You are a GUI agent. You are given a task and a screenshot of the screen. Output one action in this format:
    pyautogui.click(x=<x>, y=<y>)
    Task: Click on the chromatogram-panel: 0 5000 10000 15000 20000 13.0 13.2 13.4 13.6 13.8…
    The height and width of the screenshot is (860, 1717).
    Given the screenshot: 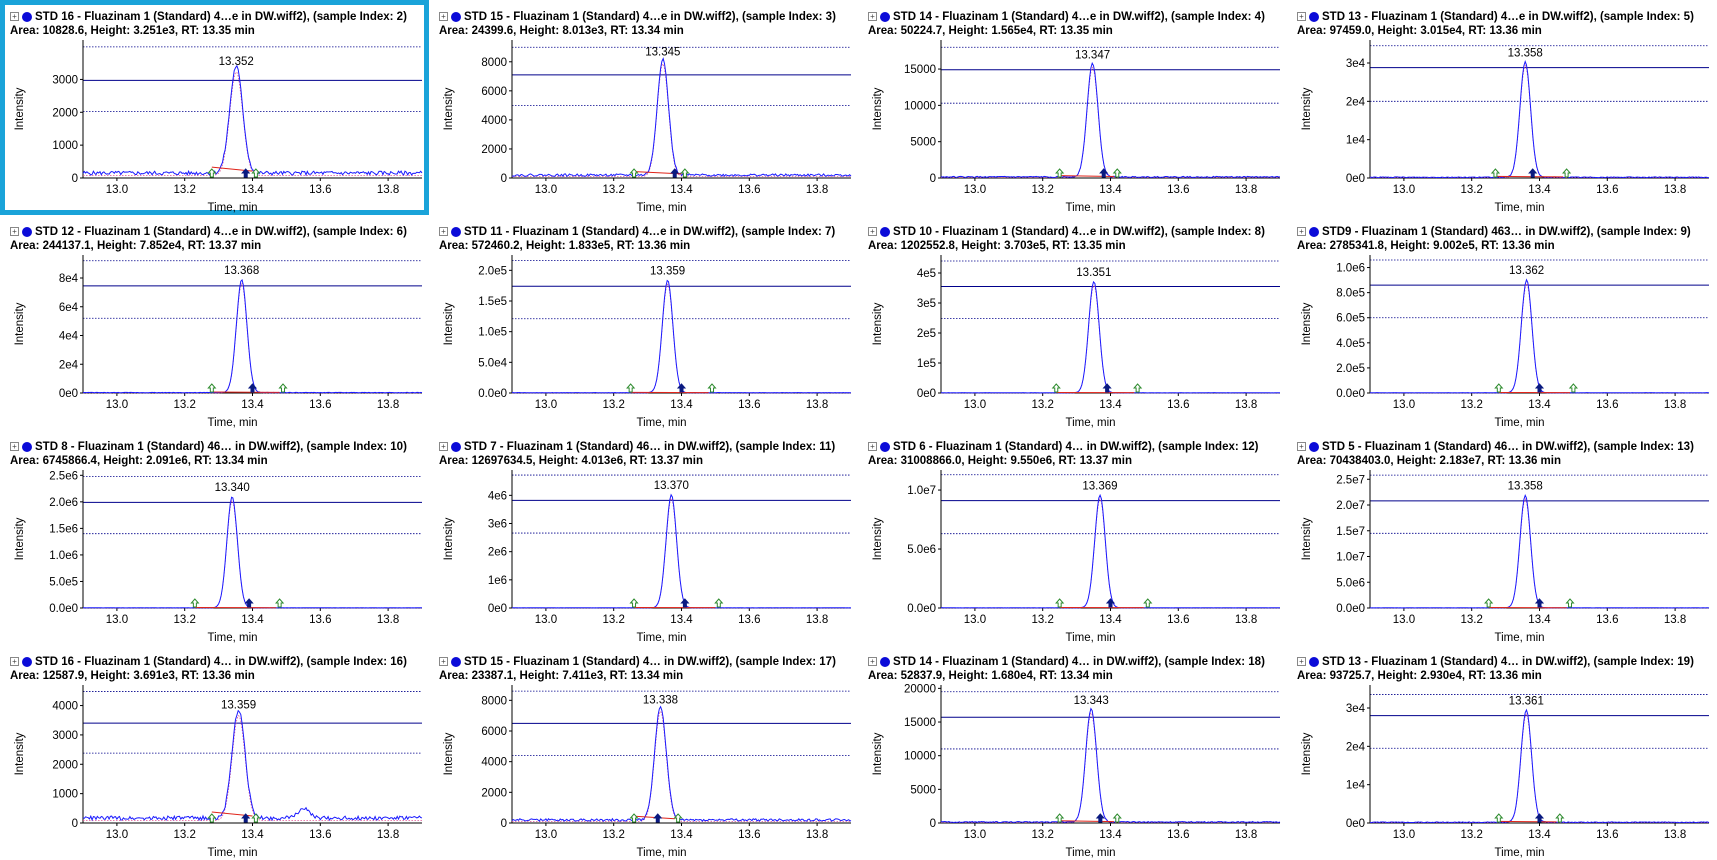 What is the action you would take?
    pyautogui.click(x=1072, y=752)
    